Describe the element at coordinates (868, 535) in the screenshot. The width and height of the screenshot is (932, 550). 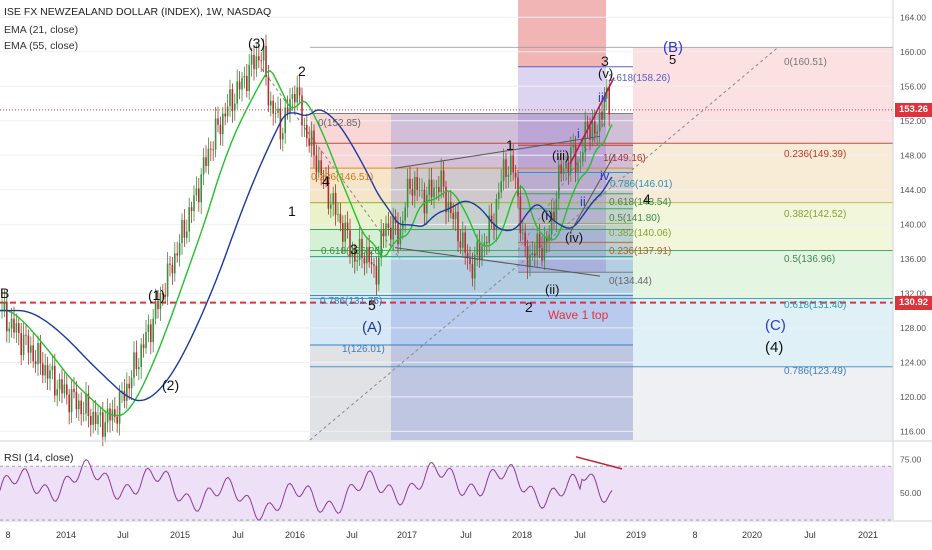
I see `time-tick: 2021` at that location.